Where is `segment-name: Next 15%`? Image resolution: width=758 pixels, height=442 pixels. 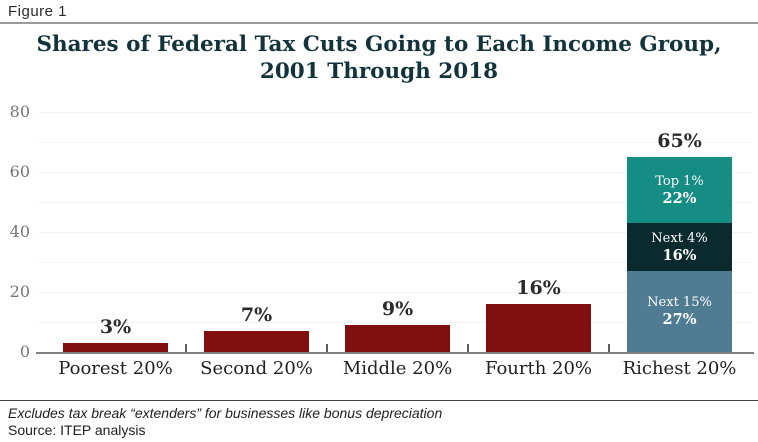
segment-name: Next 15% is located at coordinates (679, 302).